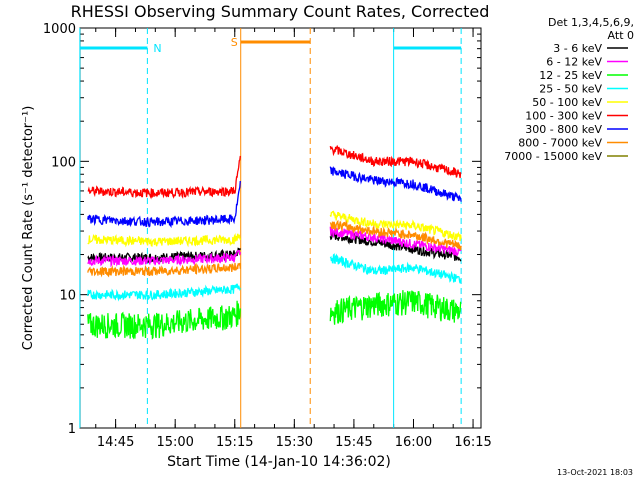 Image resolution: width=640 pixels, height=480 pixels. What do you see at coordinates (567, 102) in the screenshot?
I see `legend-label: 50 - 100 keV` at bounding box center [567, 102].